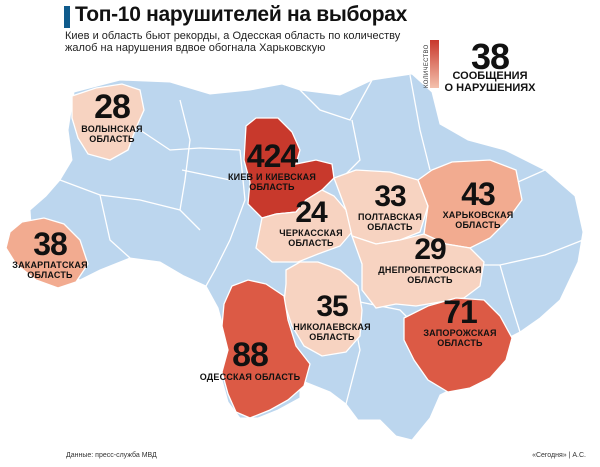 The image size is (600, 467). Describe the element at coordinates (111, 455) in the screenshot. I see `footer-source: Данные: пресс-служба МВД` at that location.